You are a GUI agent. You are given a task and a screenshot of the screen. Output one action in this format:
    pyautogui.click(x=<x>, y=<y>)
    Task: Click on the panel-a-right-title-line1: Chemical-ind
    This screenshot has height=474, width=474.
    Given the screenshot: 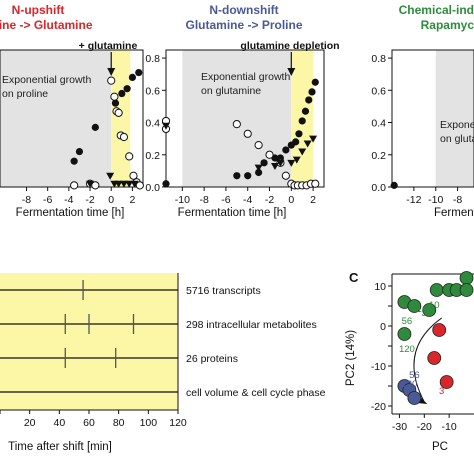 What is the action you would take?
    pyautogui.click(x=436, y=10)
    